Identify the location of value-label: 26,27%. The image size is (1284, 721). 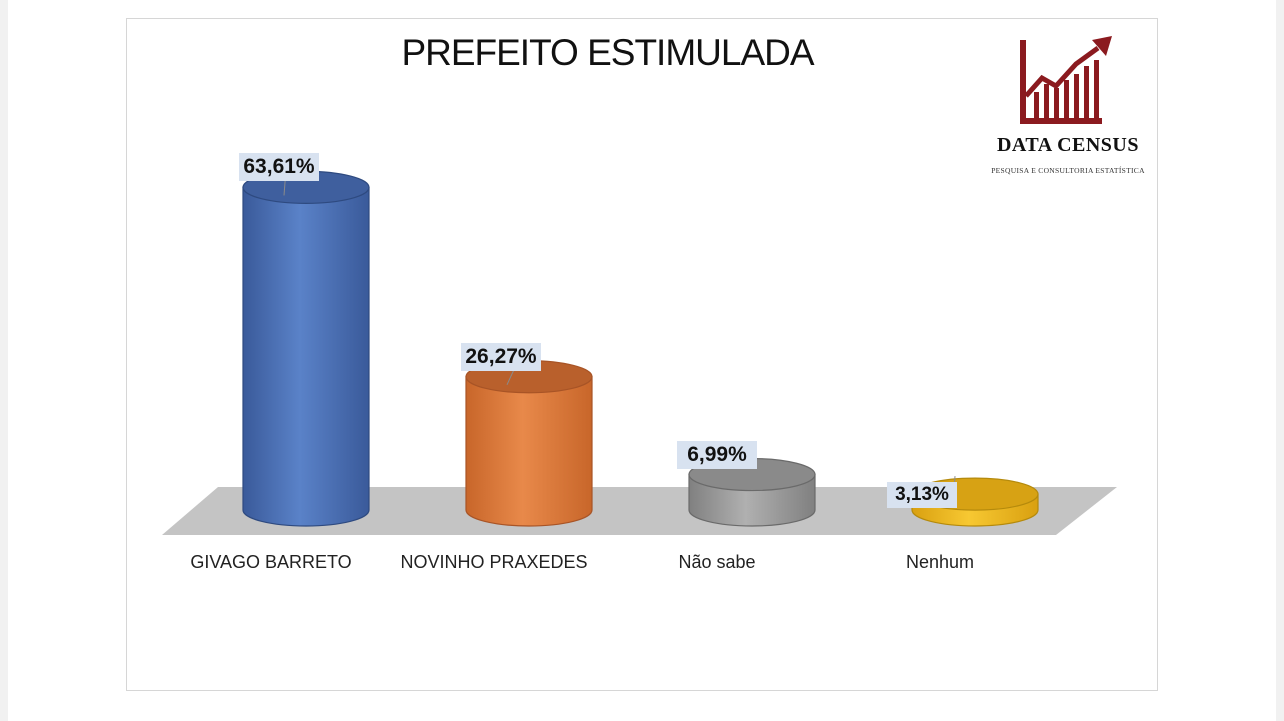
(501, 356).